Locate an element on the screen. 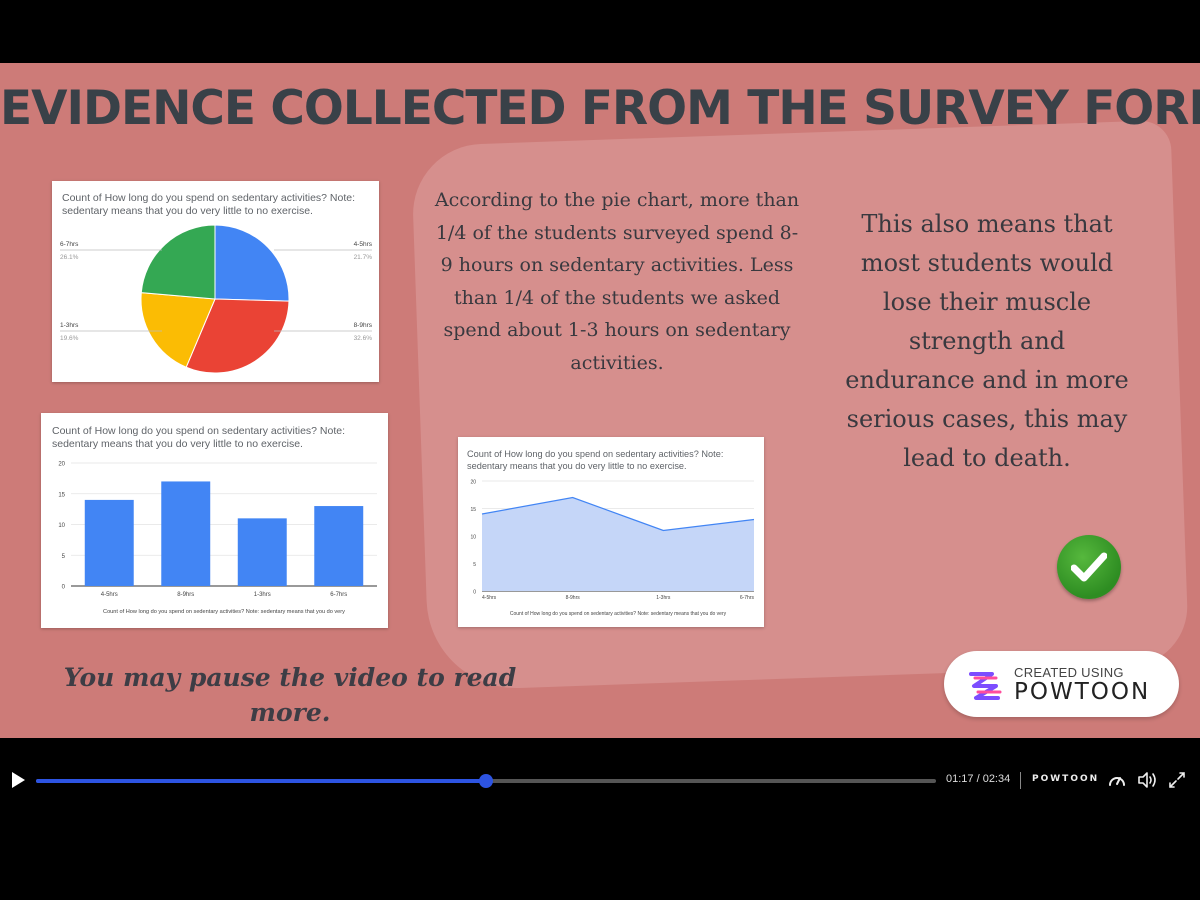 Image resolution: width=1200 pixels, height=900 pixels. pie-label-category: 8-9hrs is located at coordinates (363, 325).